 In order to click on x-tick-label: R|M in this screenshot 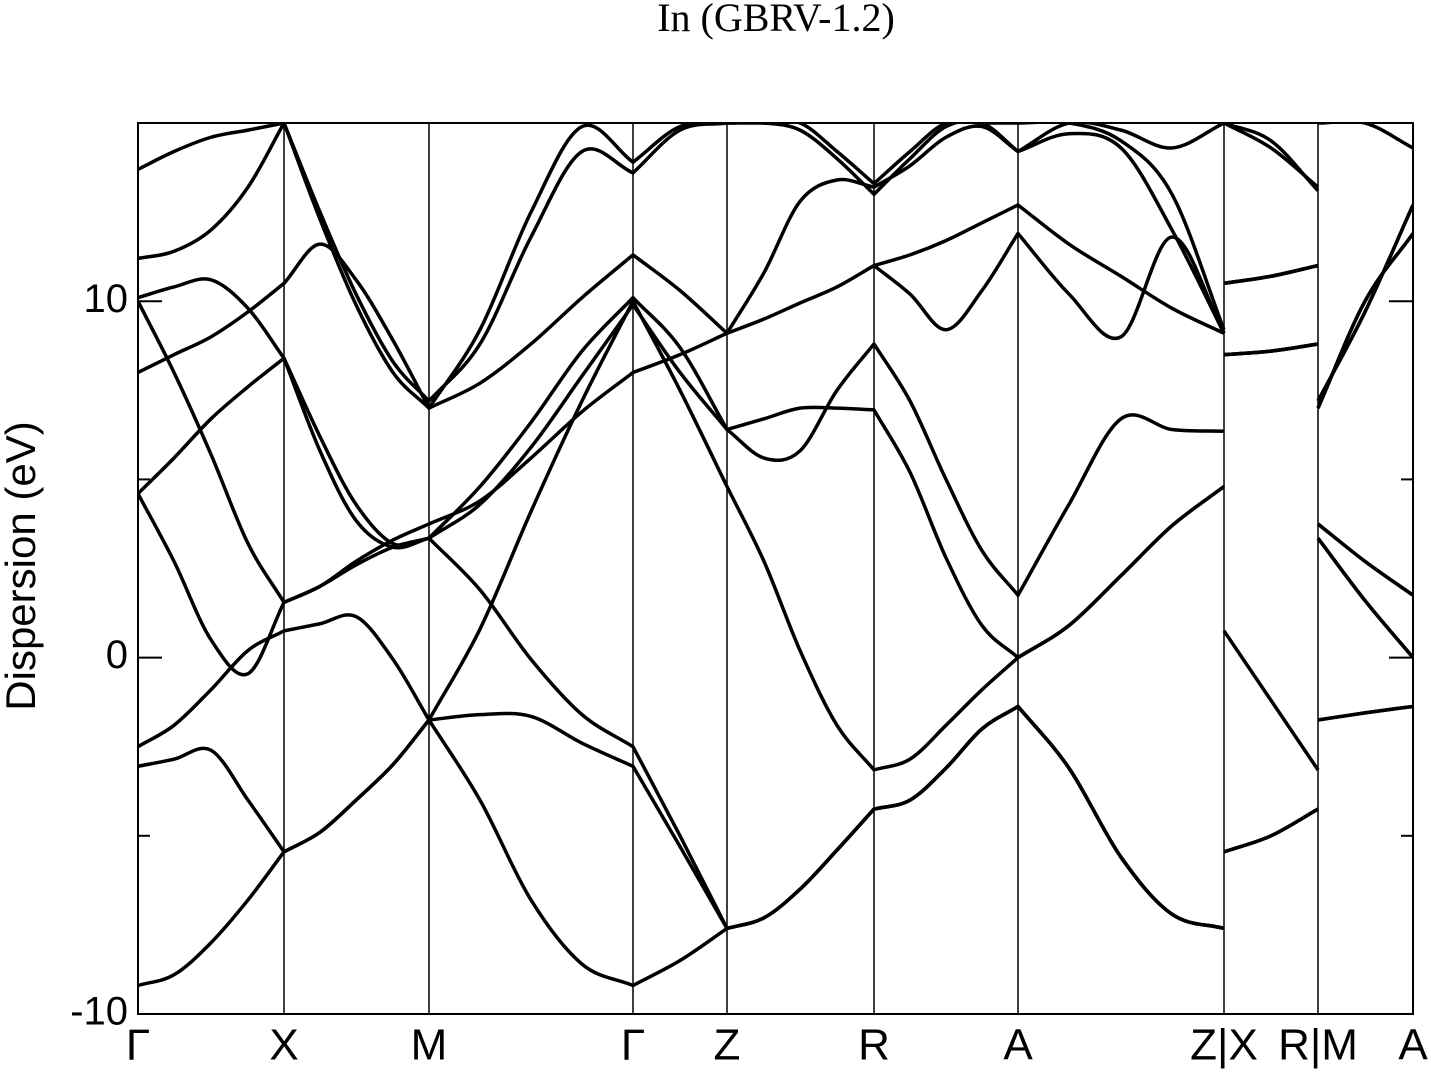, I will do `click(1318, 1045)`.